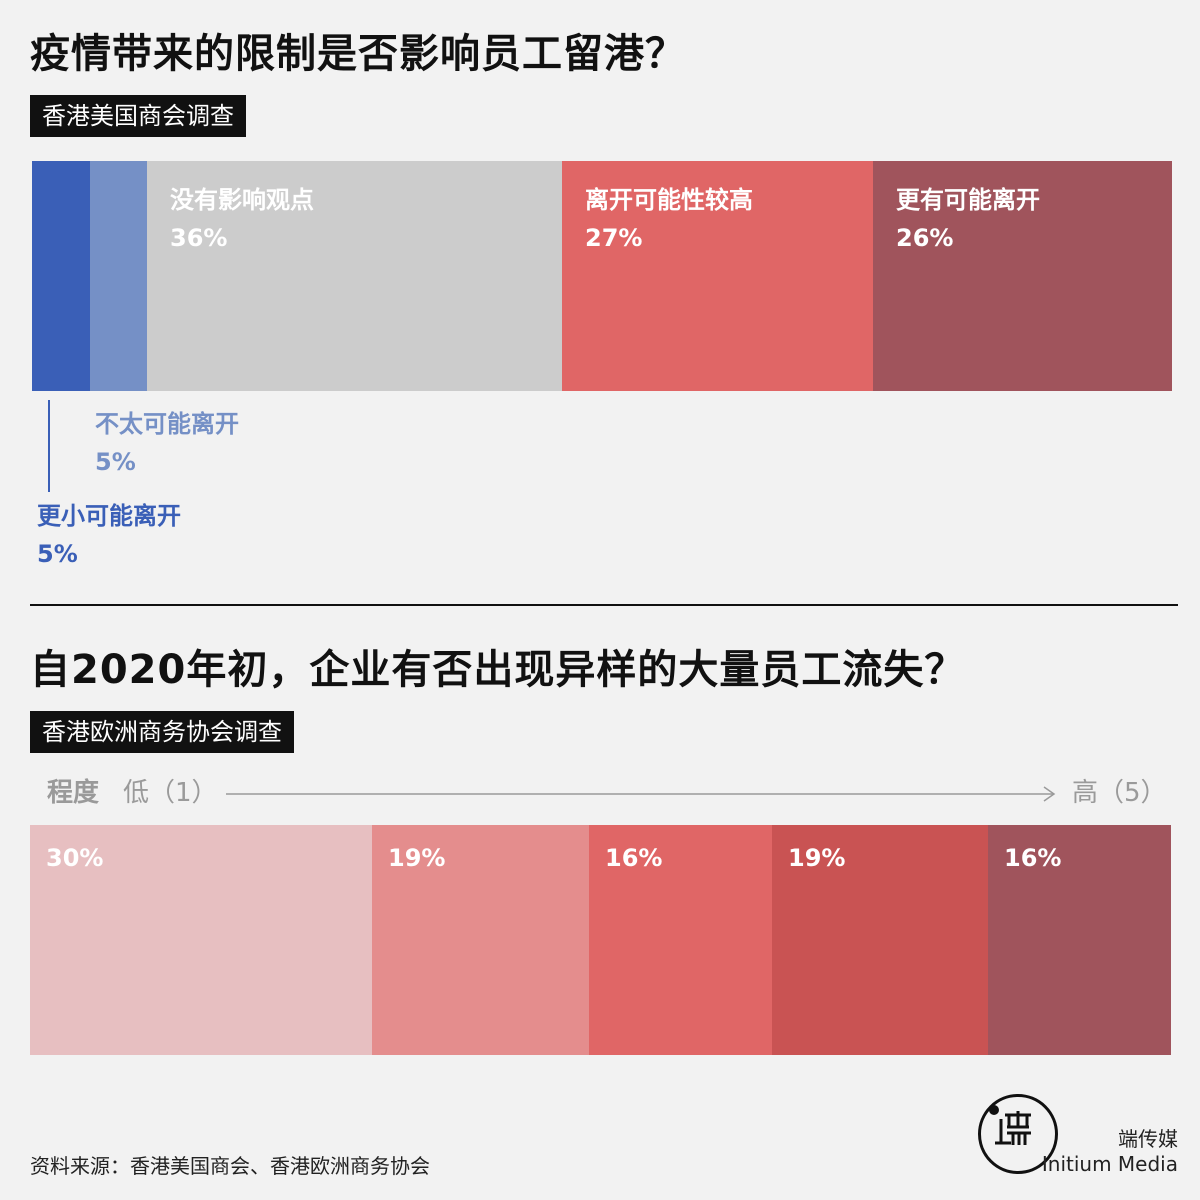  Describe the element at coordinates (604, 605) in the screenshot. I see `section-divider` at that location.